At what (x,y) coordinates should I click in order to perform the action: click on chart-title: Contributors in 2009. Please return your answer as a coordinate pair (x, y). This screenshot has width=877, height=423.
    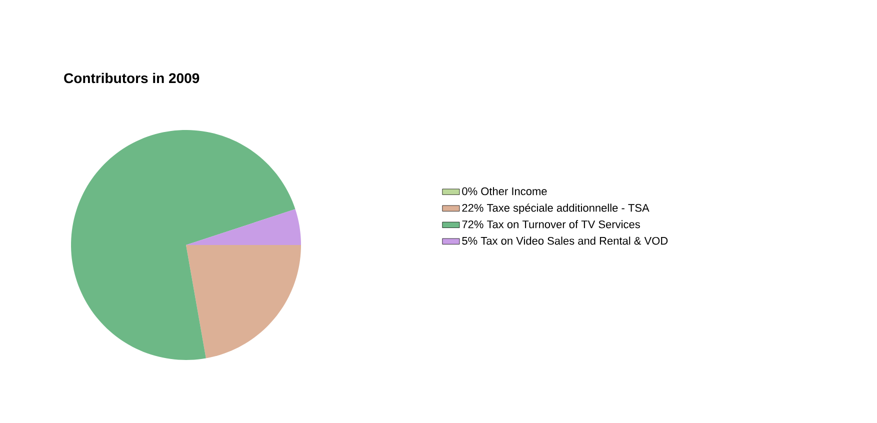
    Looking at the image, I should click on (132, 78).